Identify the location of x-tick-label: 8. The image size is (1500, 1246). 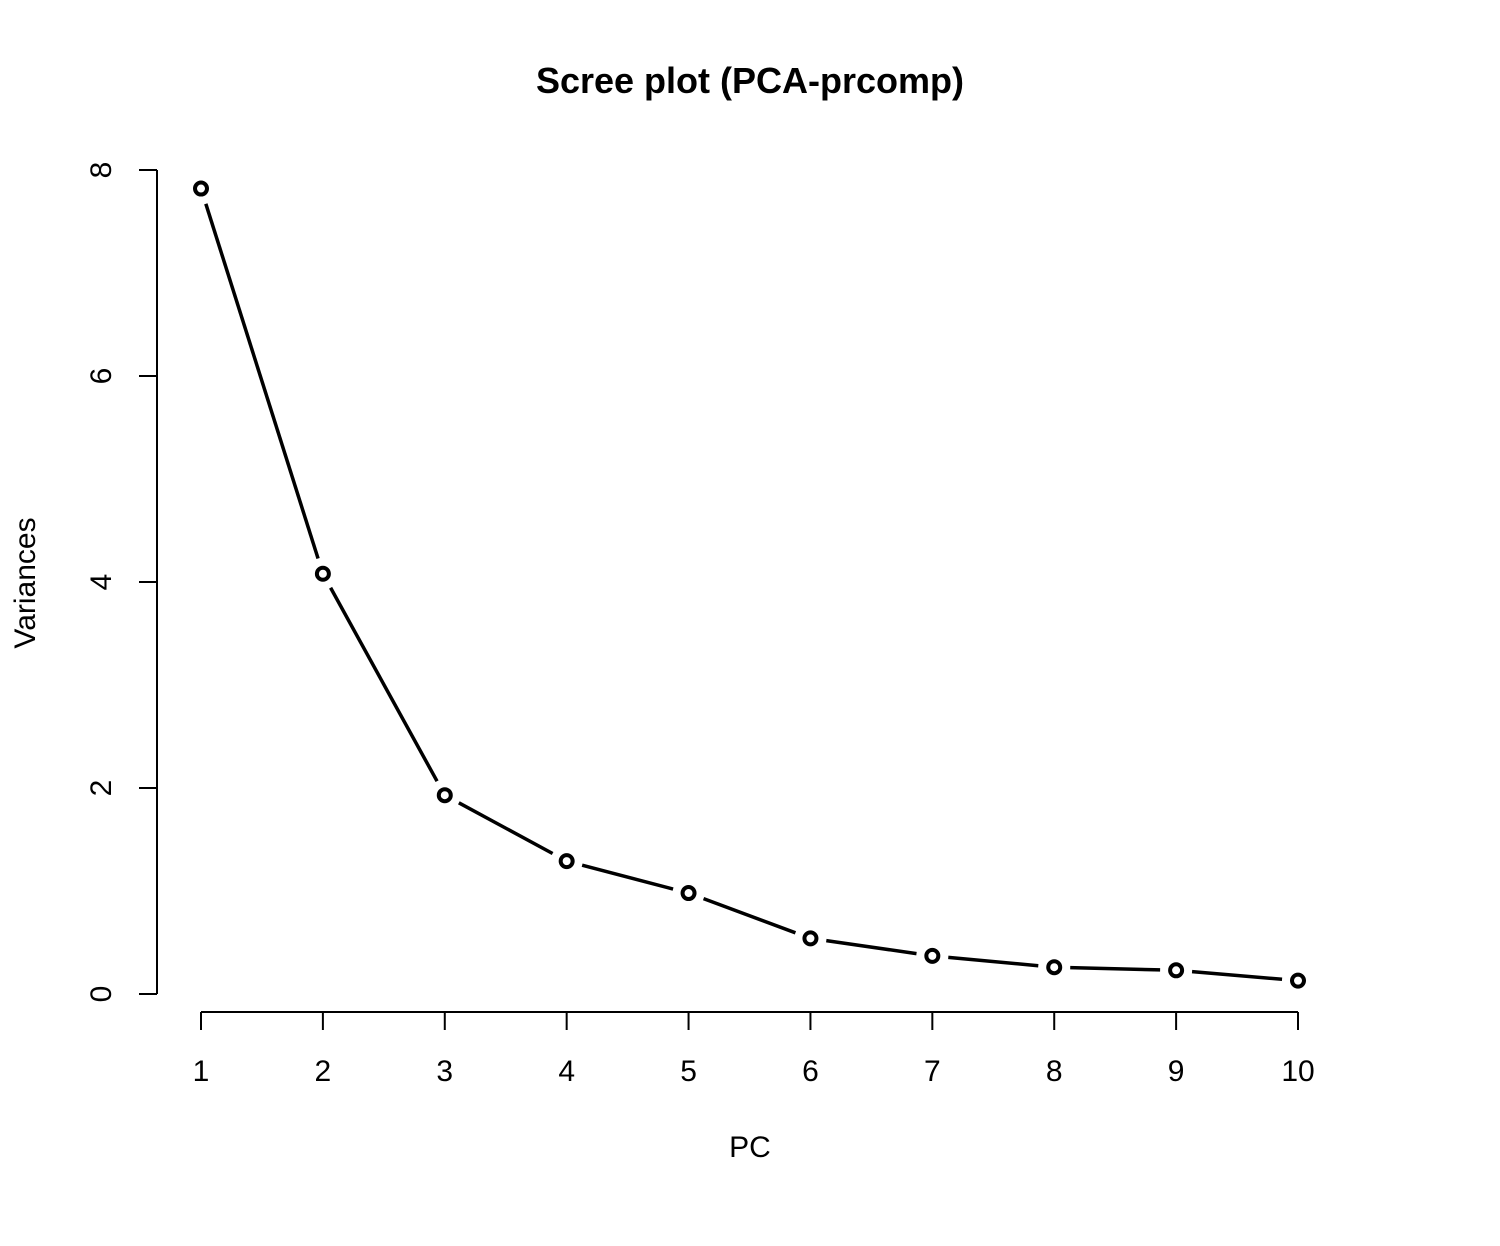
(1054, 1071).